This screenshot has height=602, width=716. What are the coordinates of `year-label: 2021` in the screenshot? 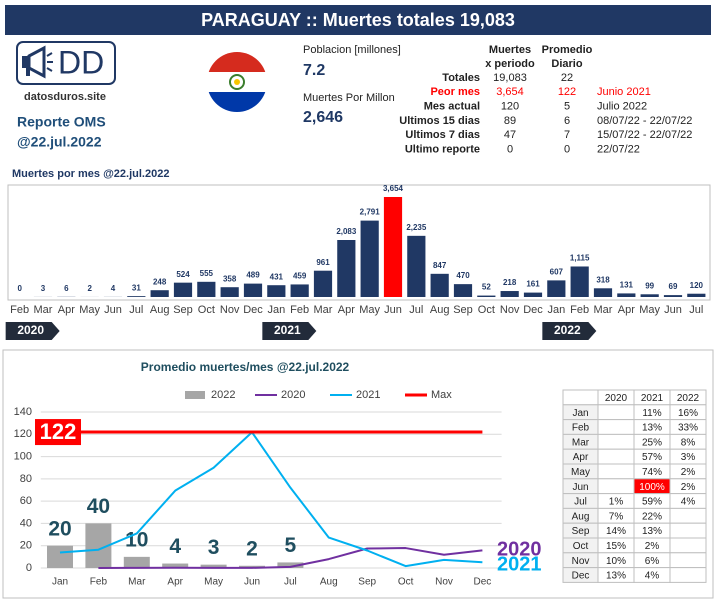 It's located at (287, 330).